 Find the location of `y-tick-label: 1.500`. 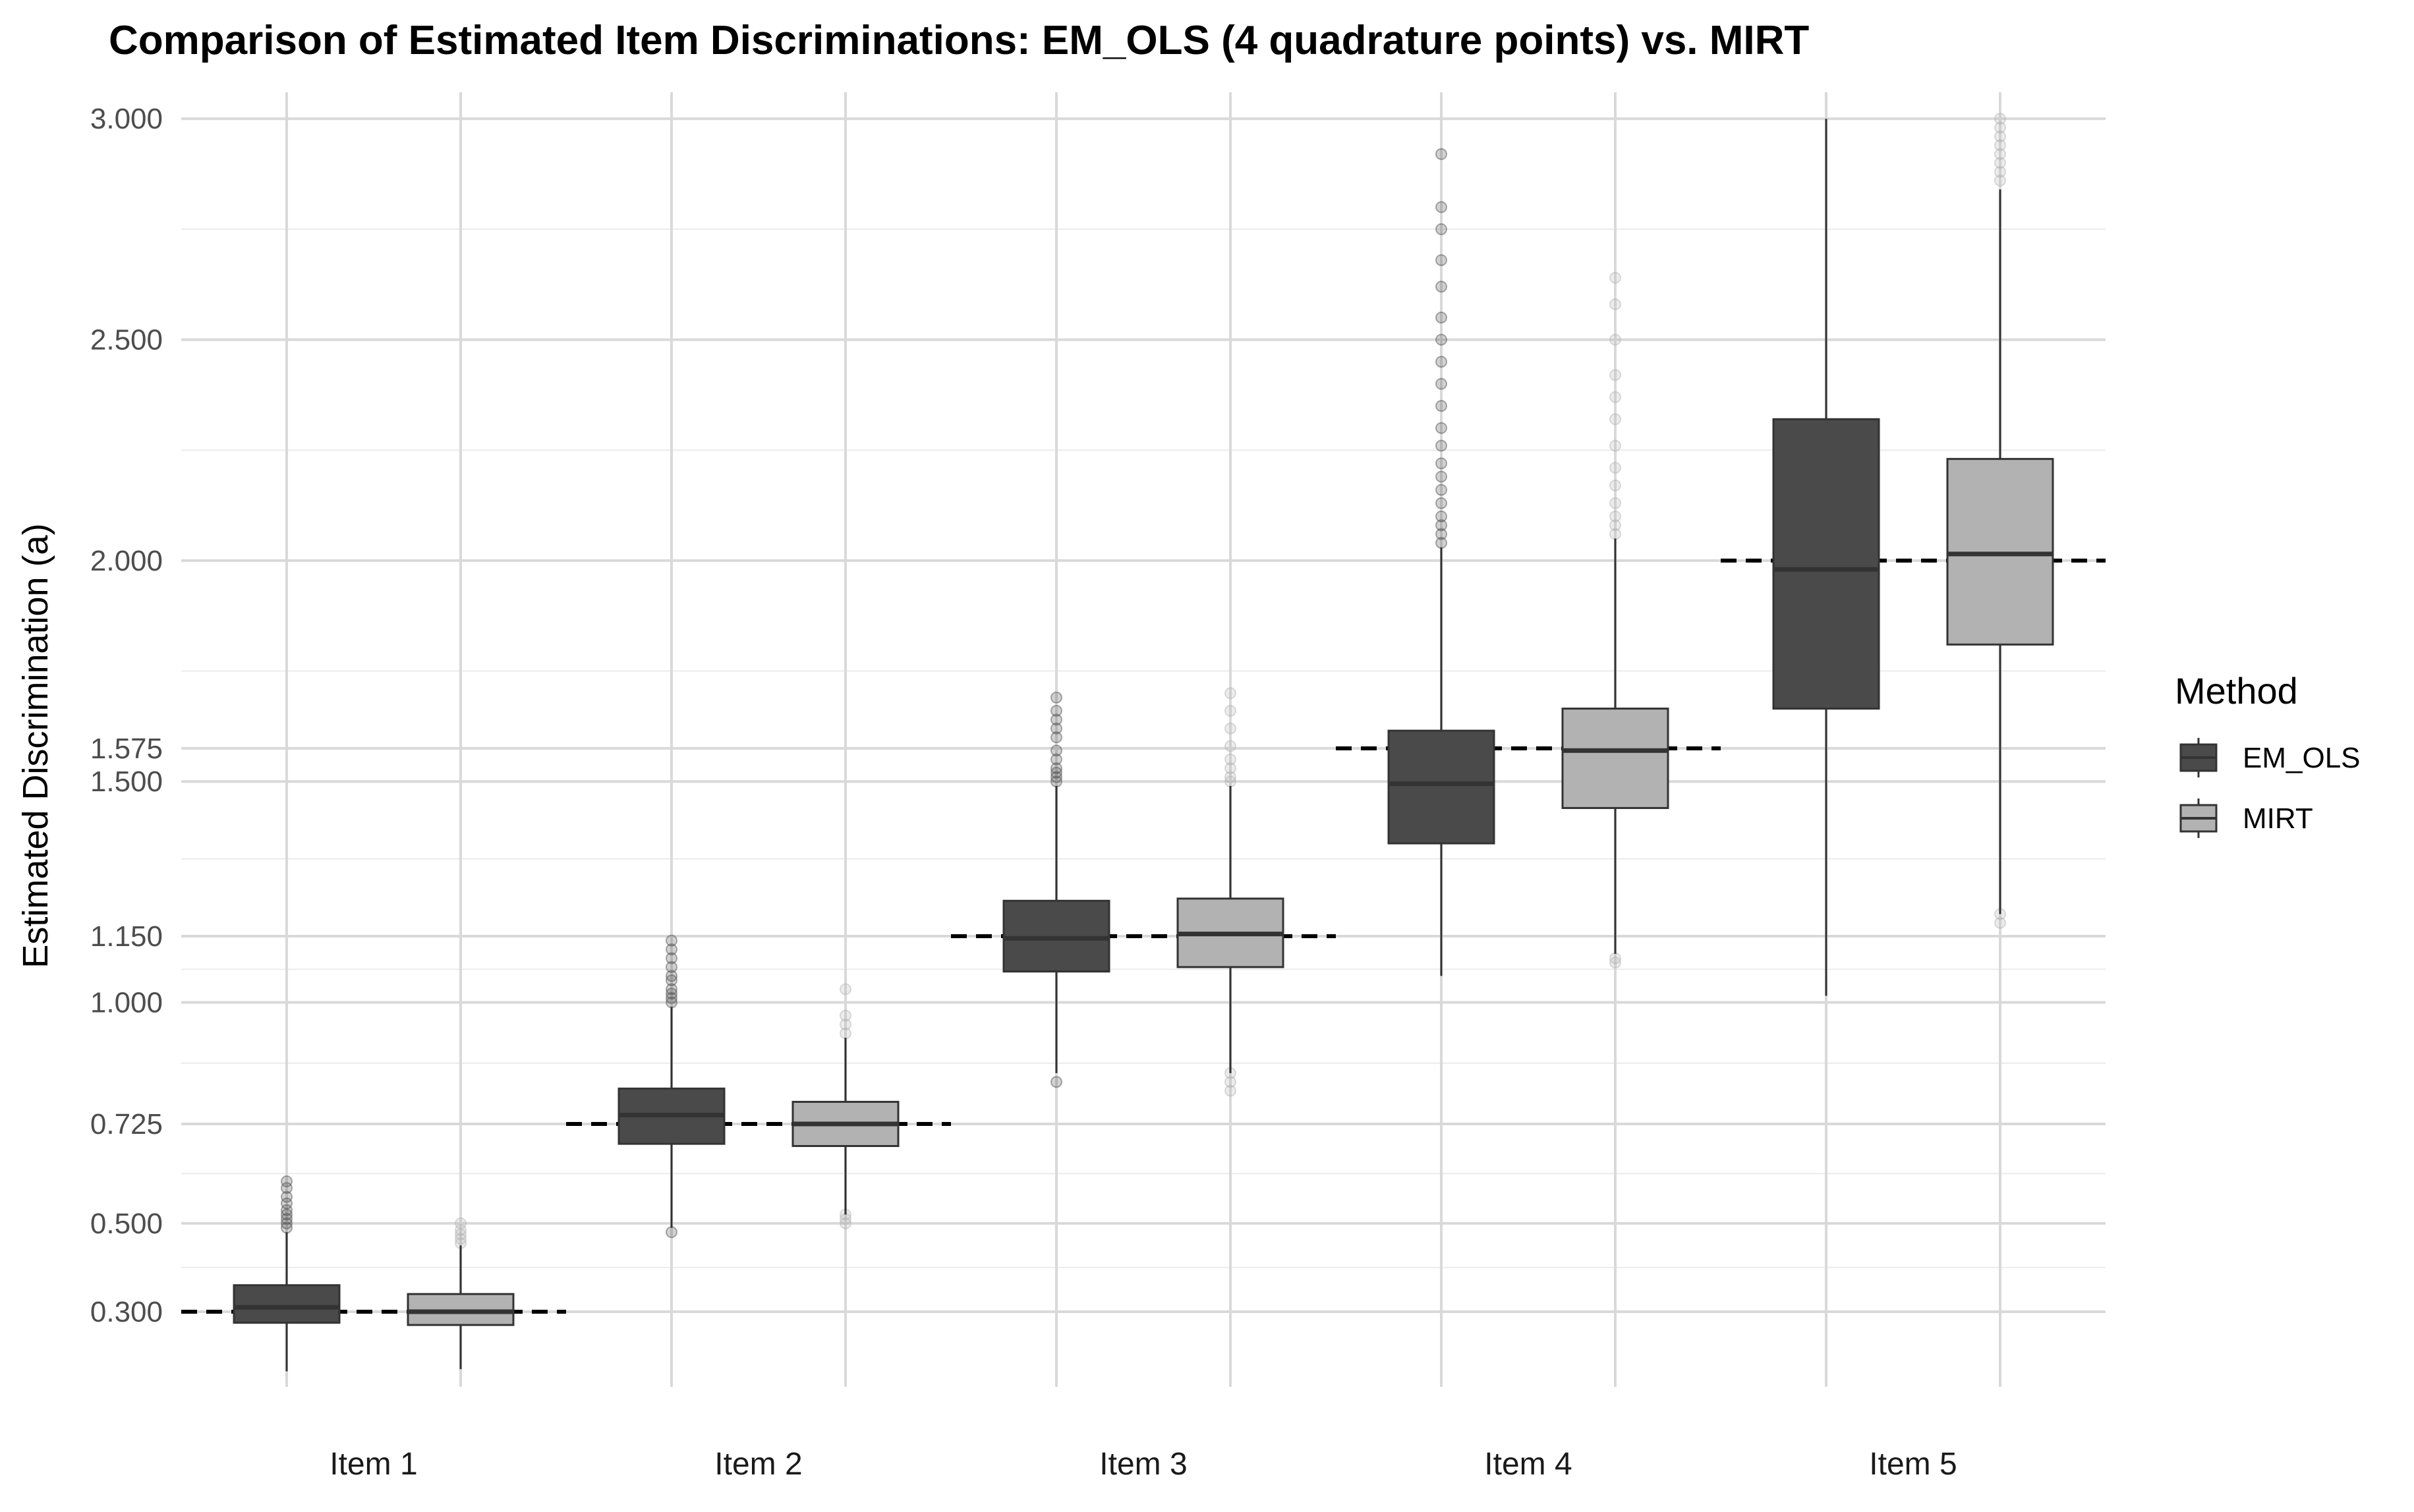

y-tick-label: 1.500 is located at coordinates (126, 782).